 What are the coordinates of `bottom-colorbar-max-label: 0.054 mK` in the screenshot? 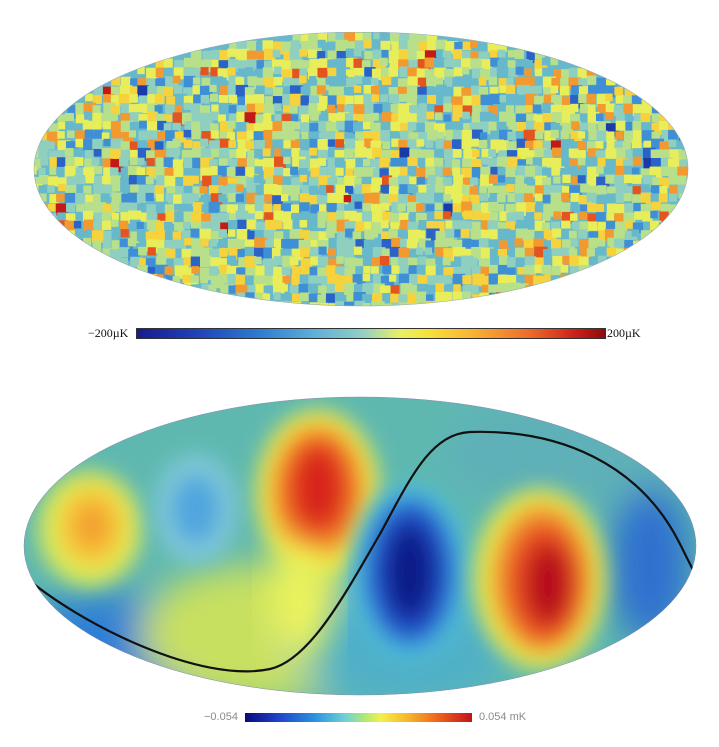 It's located at (503, 717).